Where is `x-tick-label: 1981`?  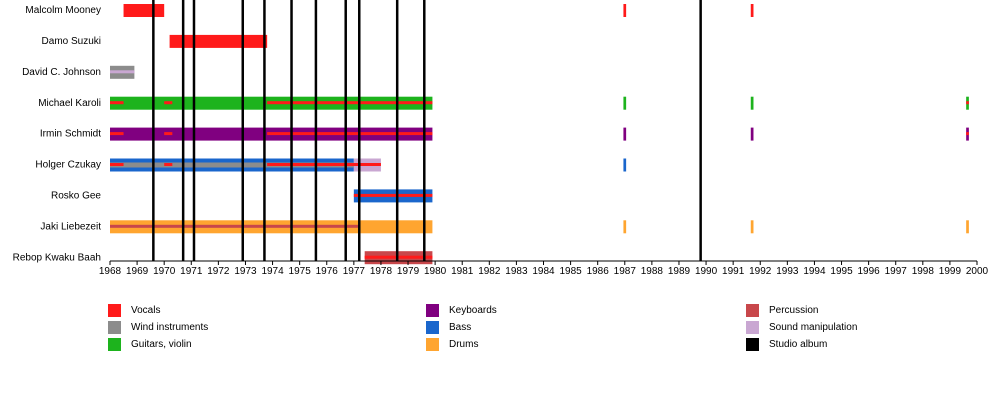 x-tick-label: 1981 is located at coordinates (462, 271).